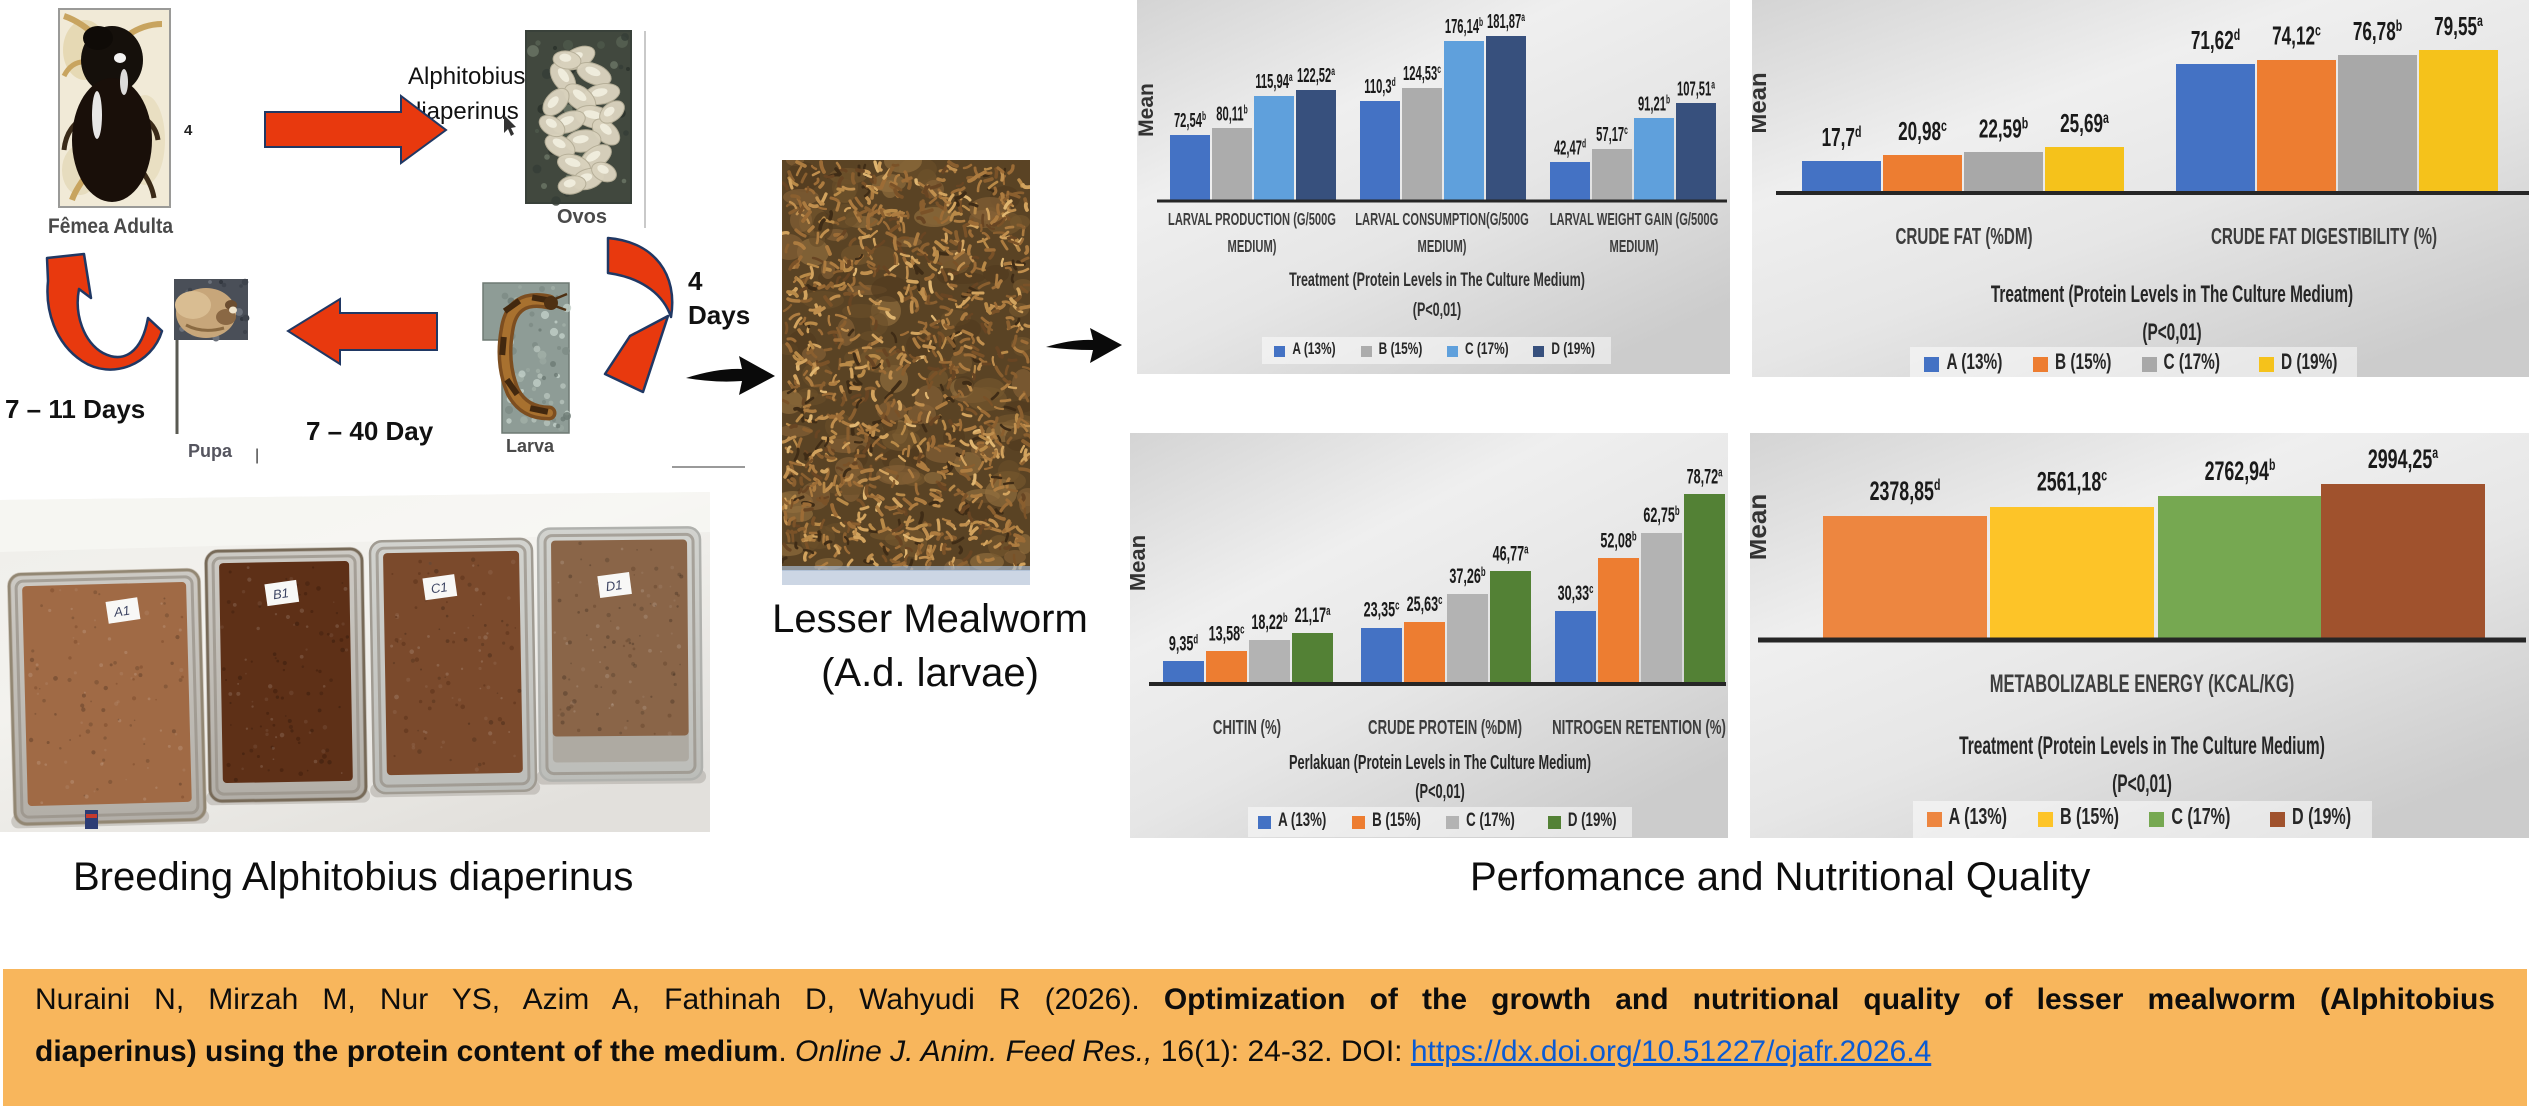 The height and width of the screenshot is (1106, 2529). Describe the element at coordinates (110, 226) in the screenshot. I see `svg-text: Fêmea Adulta` at that location.